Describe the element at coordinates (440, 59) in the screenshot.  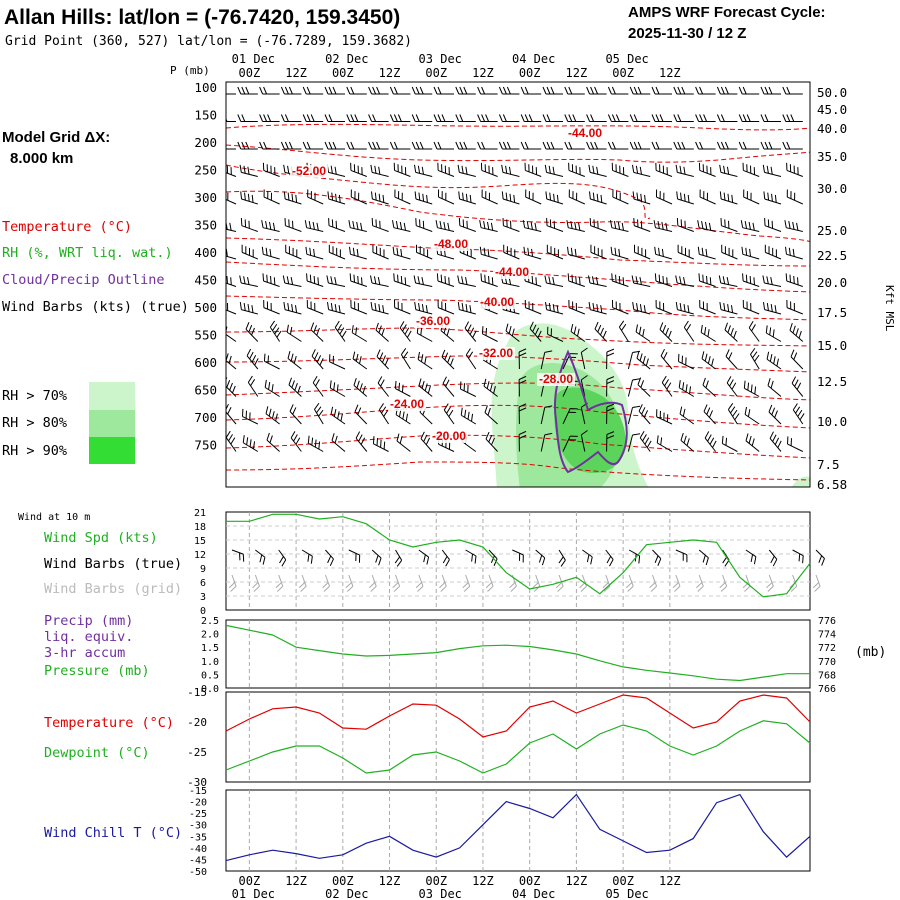
I see `top-day-label: 03 Dec` at that location.